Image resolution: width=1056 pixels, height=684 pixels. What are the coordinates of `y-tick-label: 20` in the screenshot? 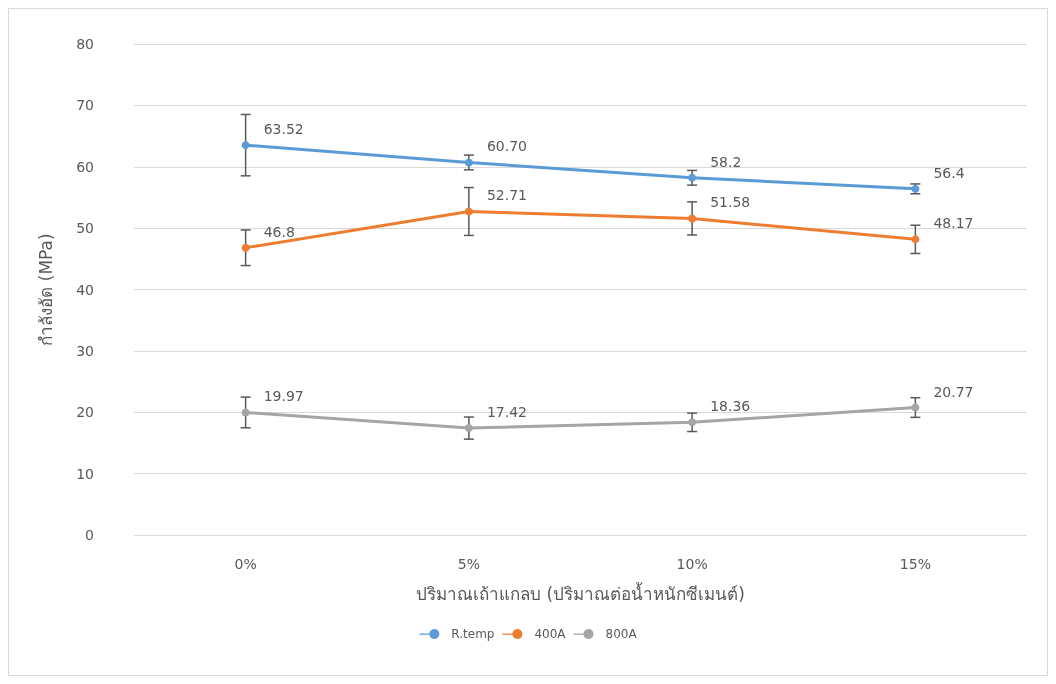 It's located at (85, 412).